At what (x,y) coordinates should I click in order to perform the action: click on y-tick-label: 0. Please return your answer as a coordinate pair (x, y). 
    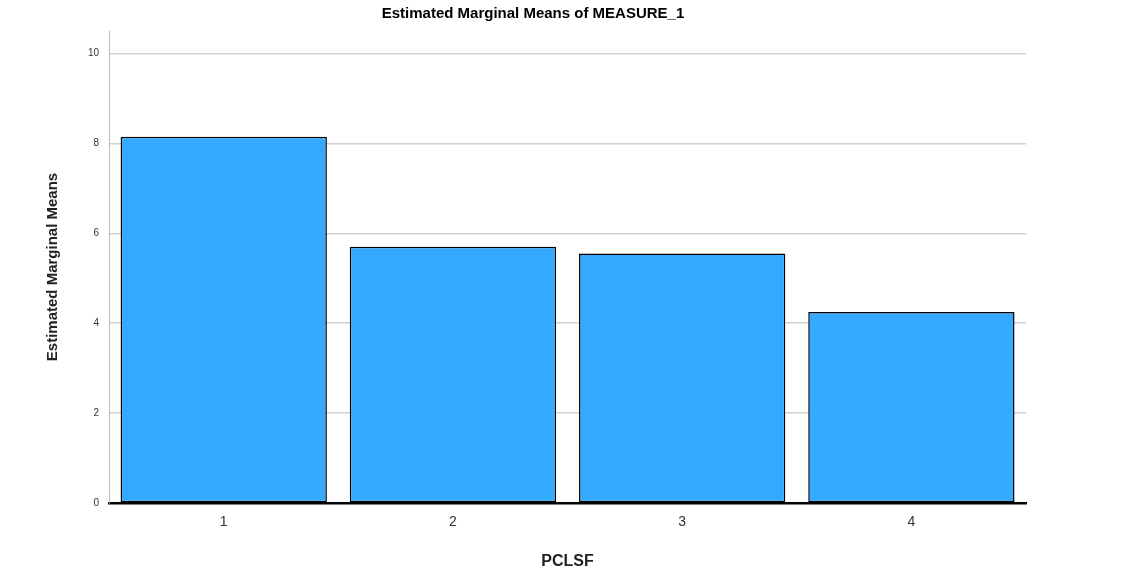
    Looking at the image, I should click on (96, 502).